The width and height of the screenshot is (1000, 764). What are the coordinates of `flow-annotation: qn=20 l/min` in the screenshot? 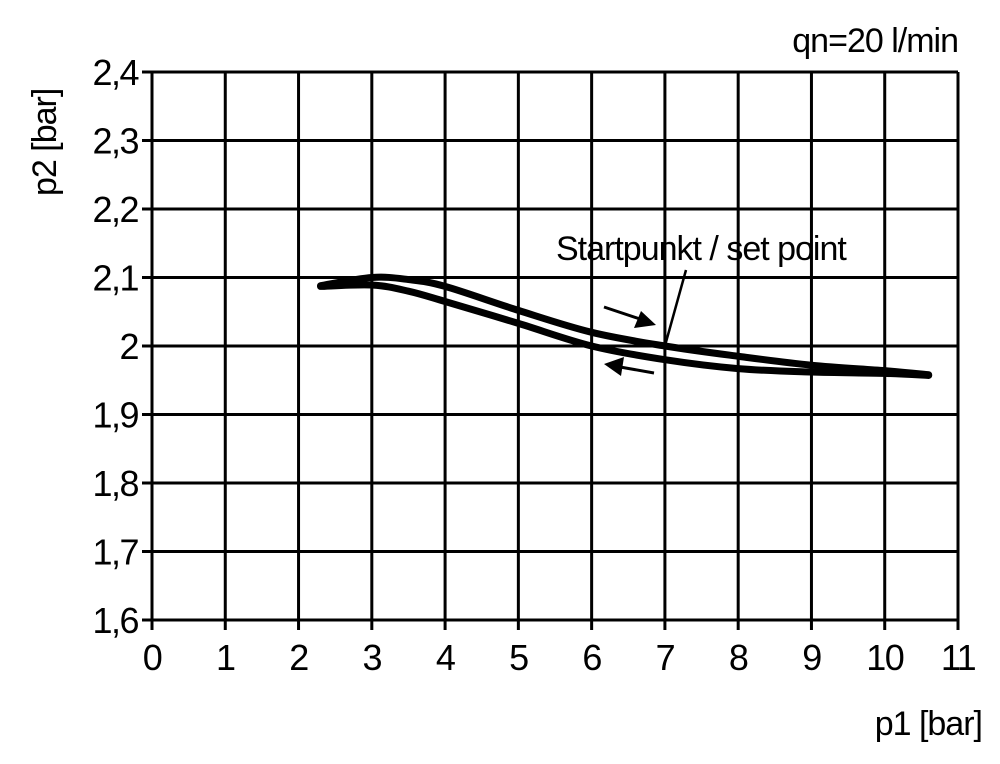 It's located at (875, 41).